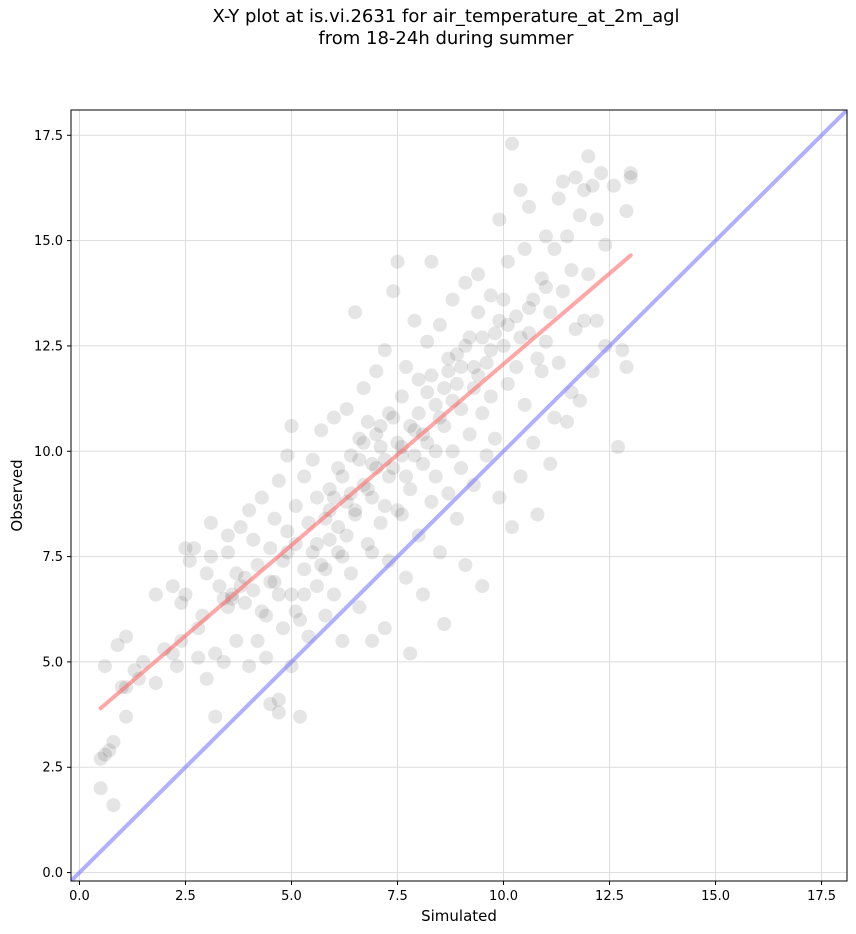  I want to click on x-tick-label: 10.0, so click(503, 896).